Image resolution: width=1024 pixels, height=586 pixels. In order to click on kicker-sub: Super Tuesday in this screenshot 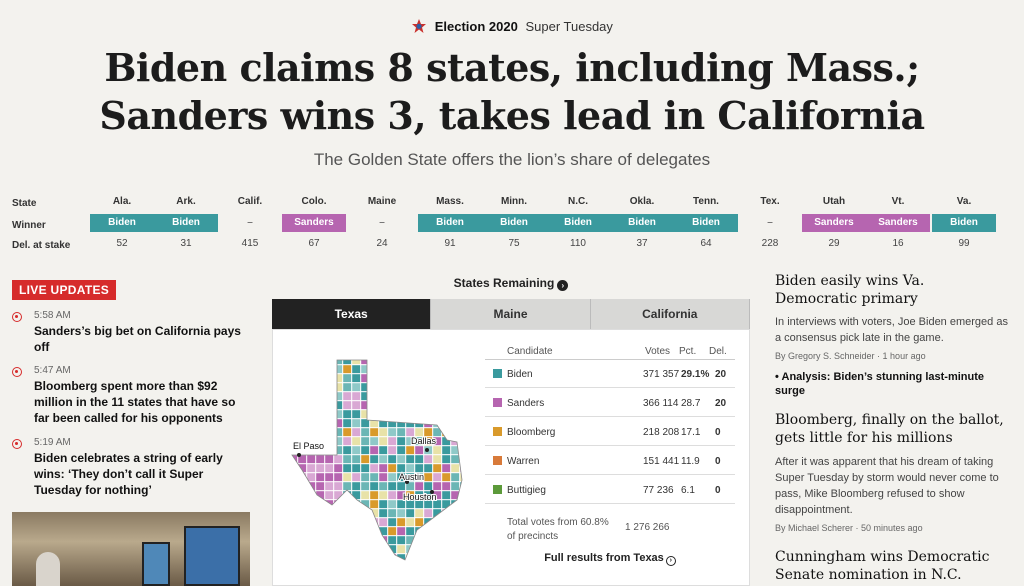, I will do `click(569, 26)`.